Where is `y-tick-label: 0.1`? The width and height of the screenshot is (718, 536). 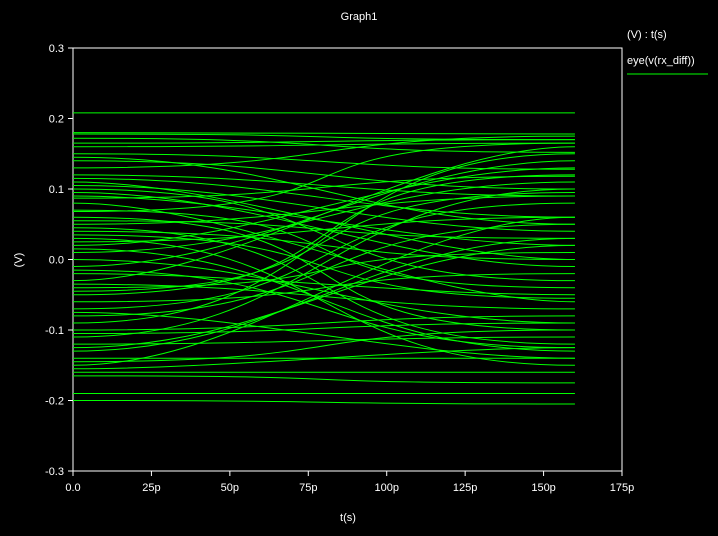
y-tick-label: 0.1 is located at coordinates (56, 190).